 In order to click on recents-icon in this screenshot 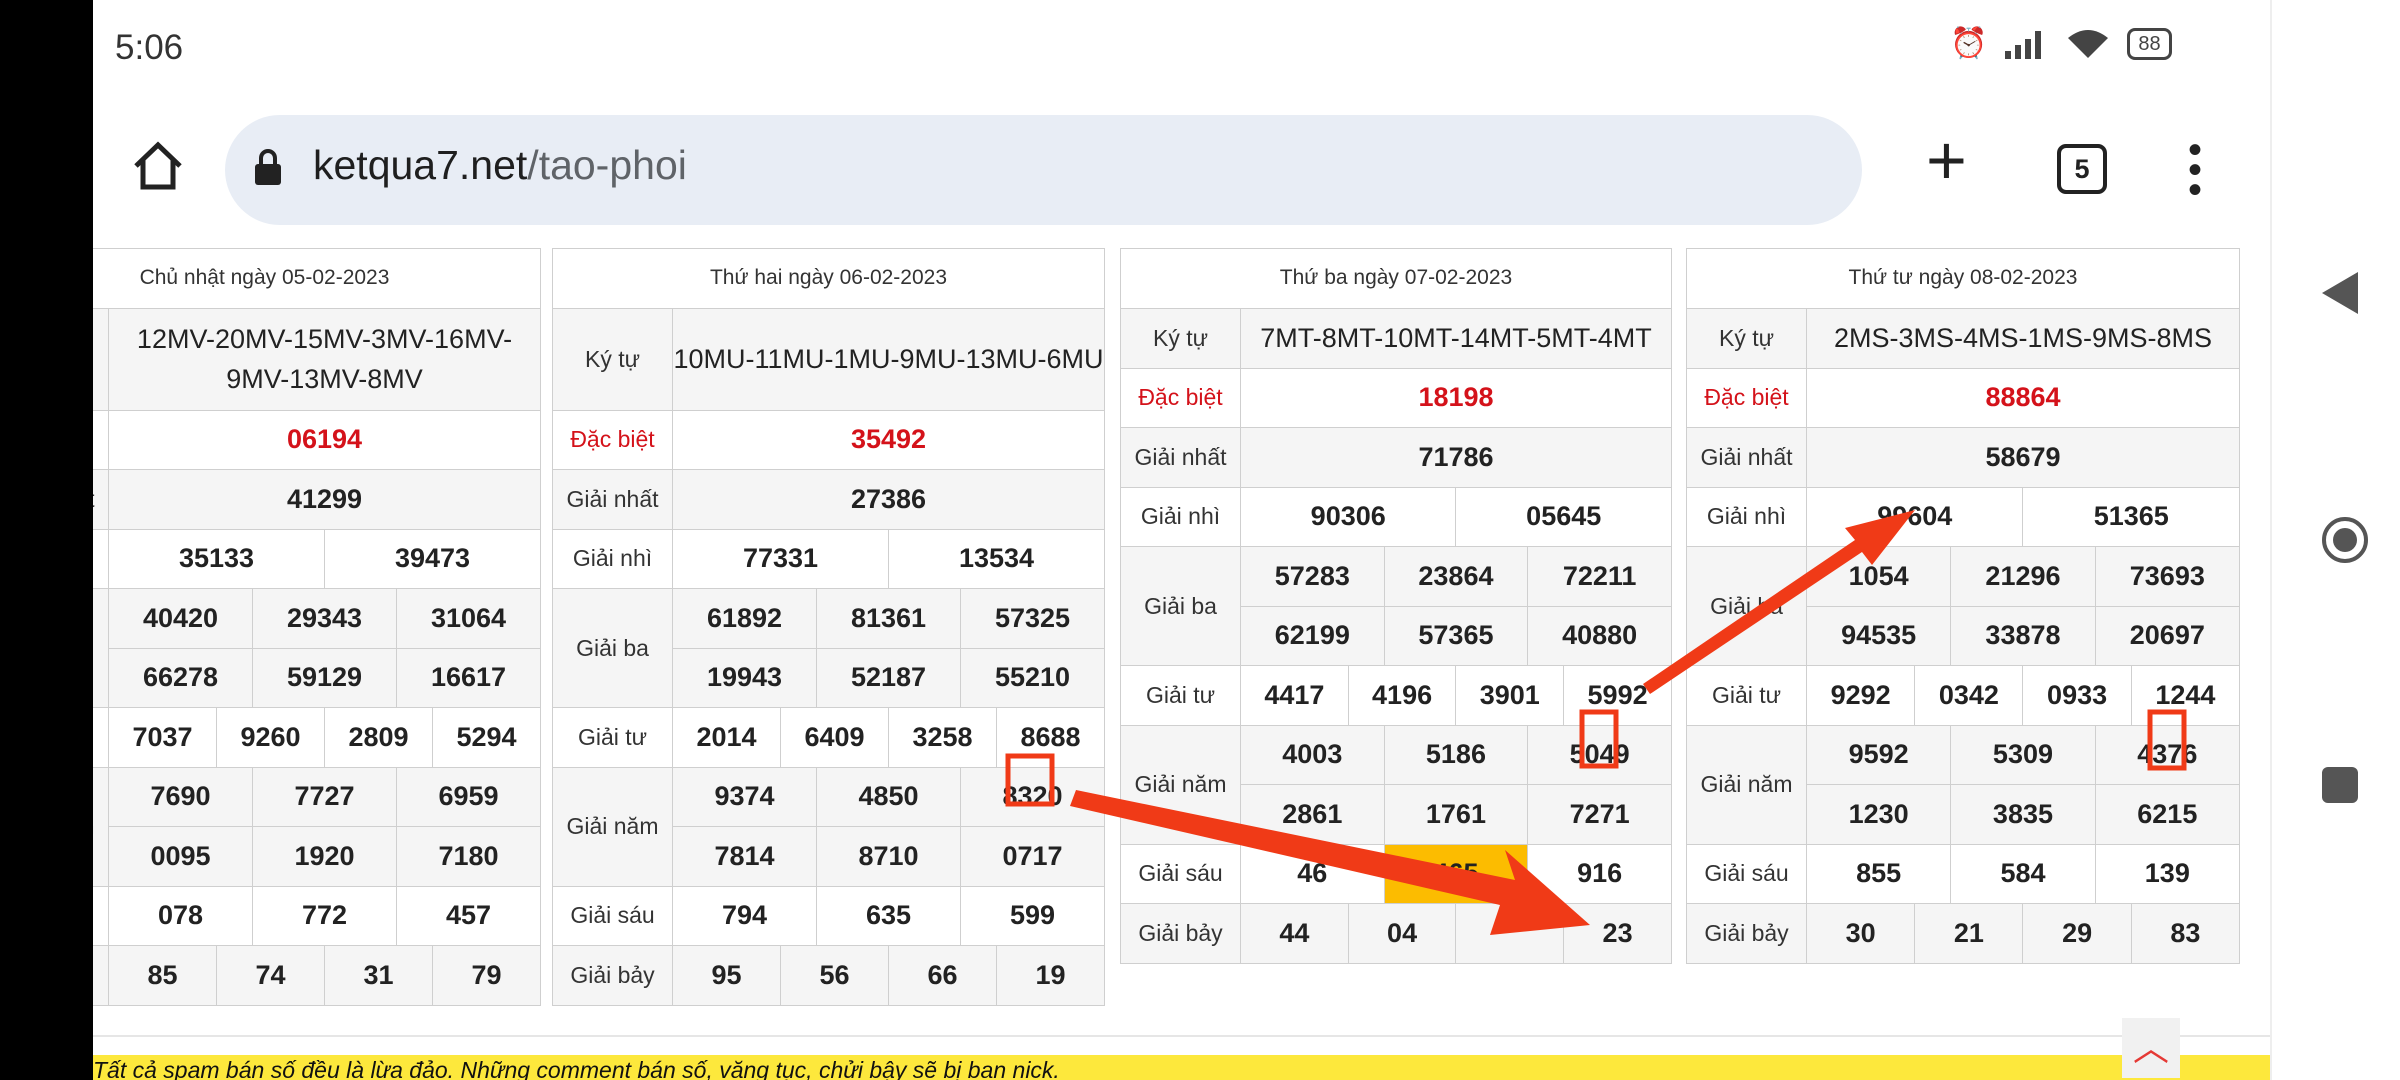, I will do `click(2340, 785)`.